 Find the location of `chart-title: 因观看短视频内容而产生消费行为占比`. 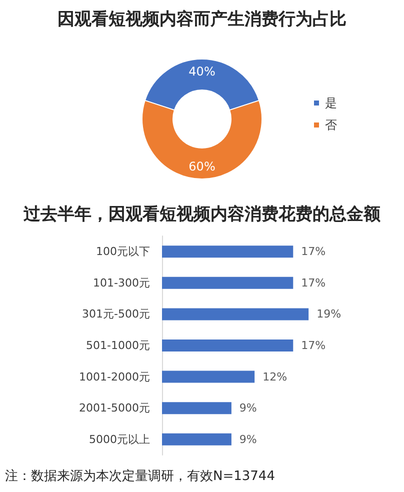

chart-title: 因观看短视频内容而产生消费行为占比 is located at coordinates (202, 20).